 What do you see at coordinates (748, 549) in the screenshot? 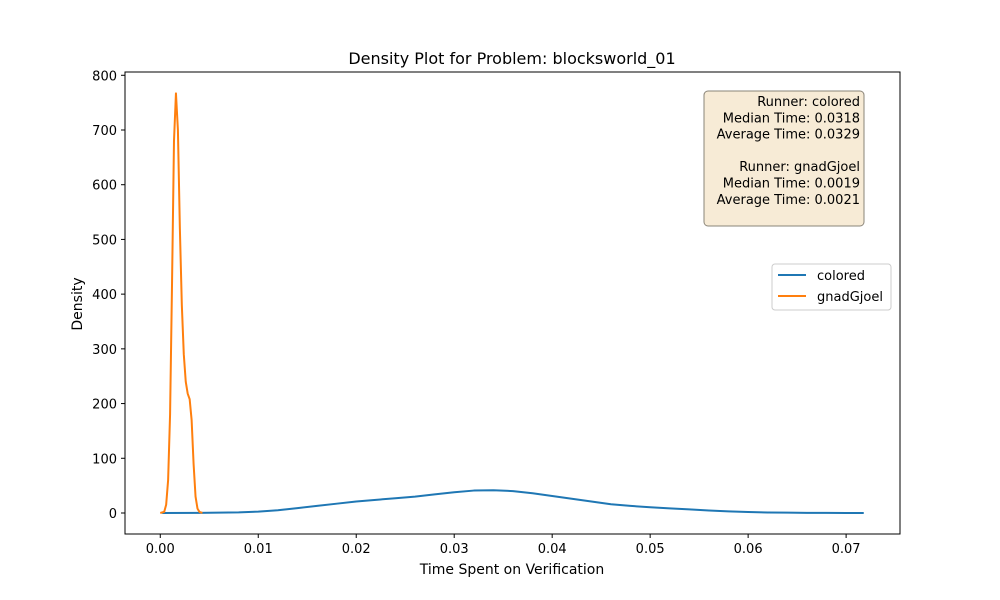
I see `x-tick-label: 0.06` at bounding box center [748, 549].